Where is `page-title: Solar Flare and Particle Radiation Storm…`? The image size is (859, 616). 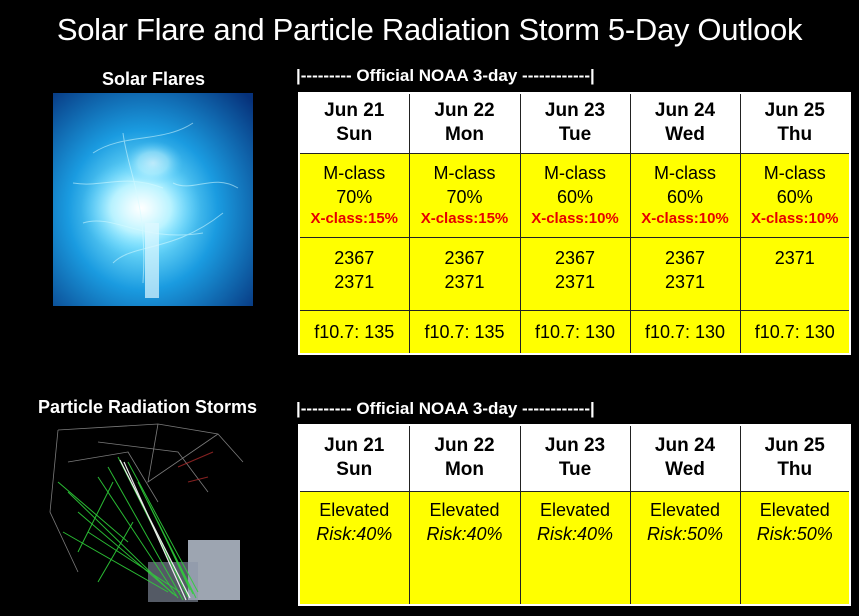 page-title: Solar Flare and Particle Radiation Storm… is located at coordinates (429, 29).